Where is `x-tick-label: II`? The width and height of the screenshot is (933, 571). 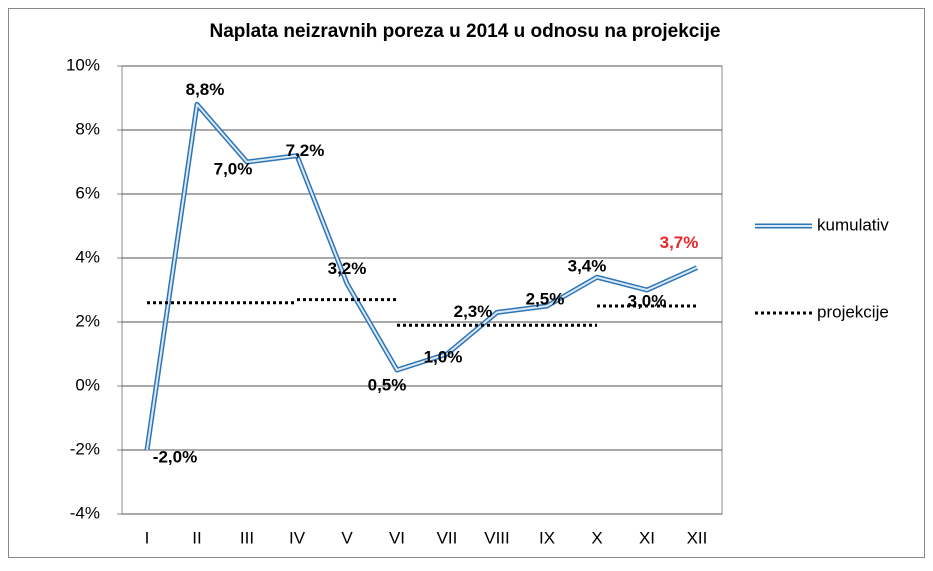 x-tick-label: II is located at coordinates (196, 537).